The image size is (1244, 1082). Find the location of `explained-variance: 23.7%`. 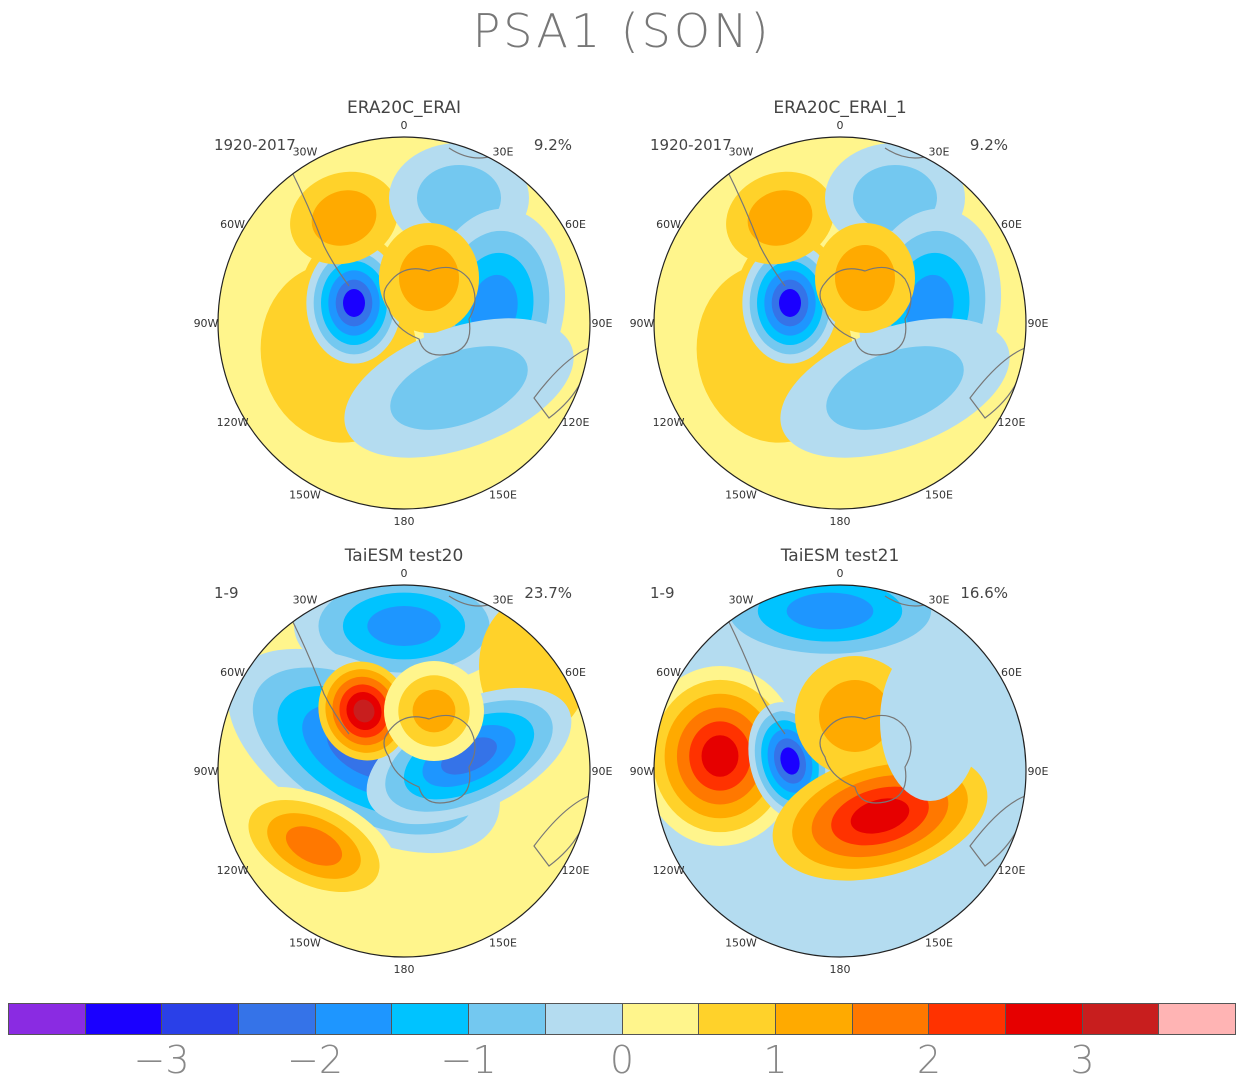

explained-variance: 23.7% is located at coordinates (548, 593).